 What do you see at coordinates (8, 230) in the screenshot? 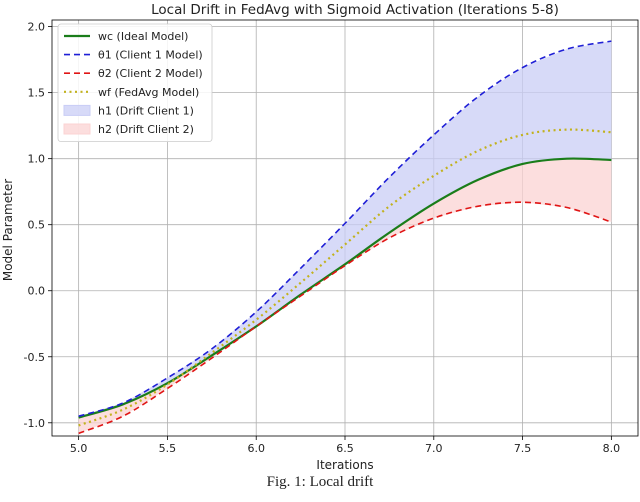
I see `y-axis-label: Model Parameter` at bounding box center [8, 230].